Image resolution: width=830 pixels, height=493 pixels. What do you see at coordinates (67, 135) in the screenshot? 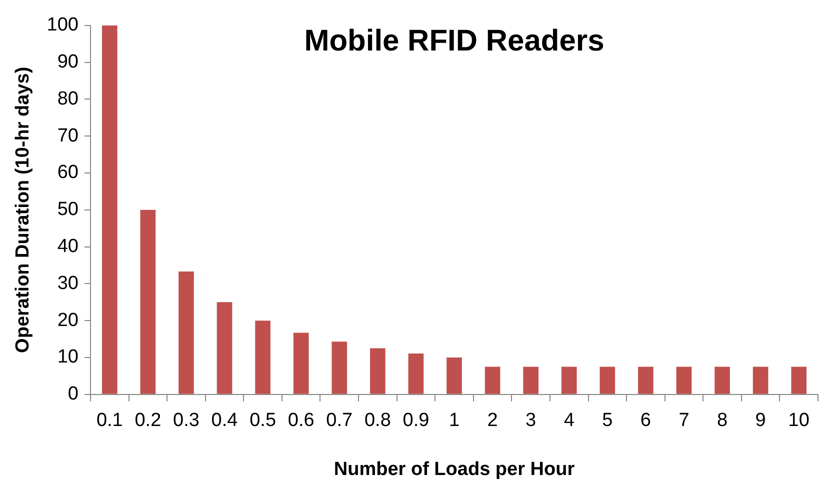
I see `y-tick-label: 70` at bounding box center [67, 135].